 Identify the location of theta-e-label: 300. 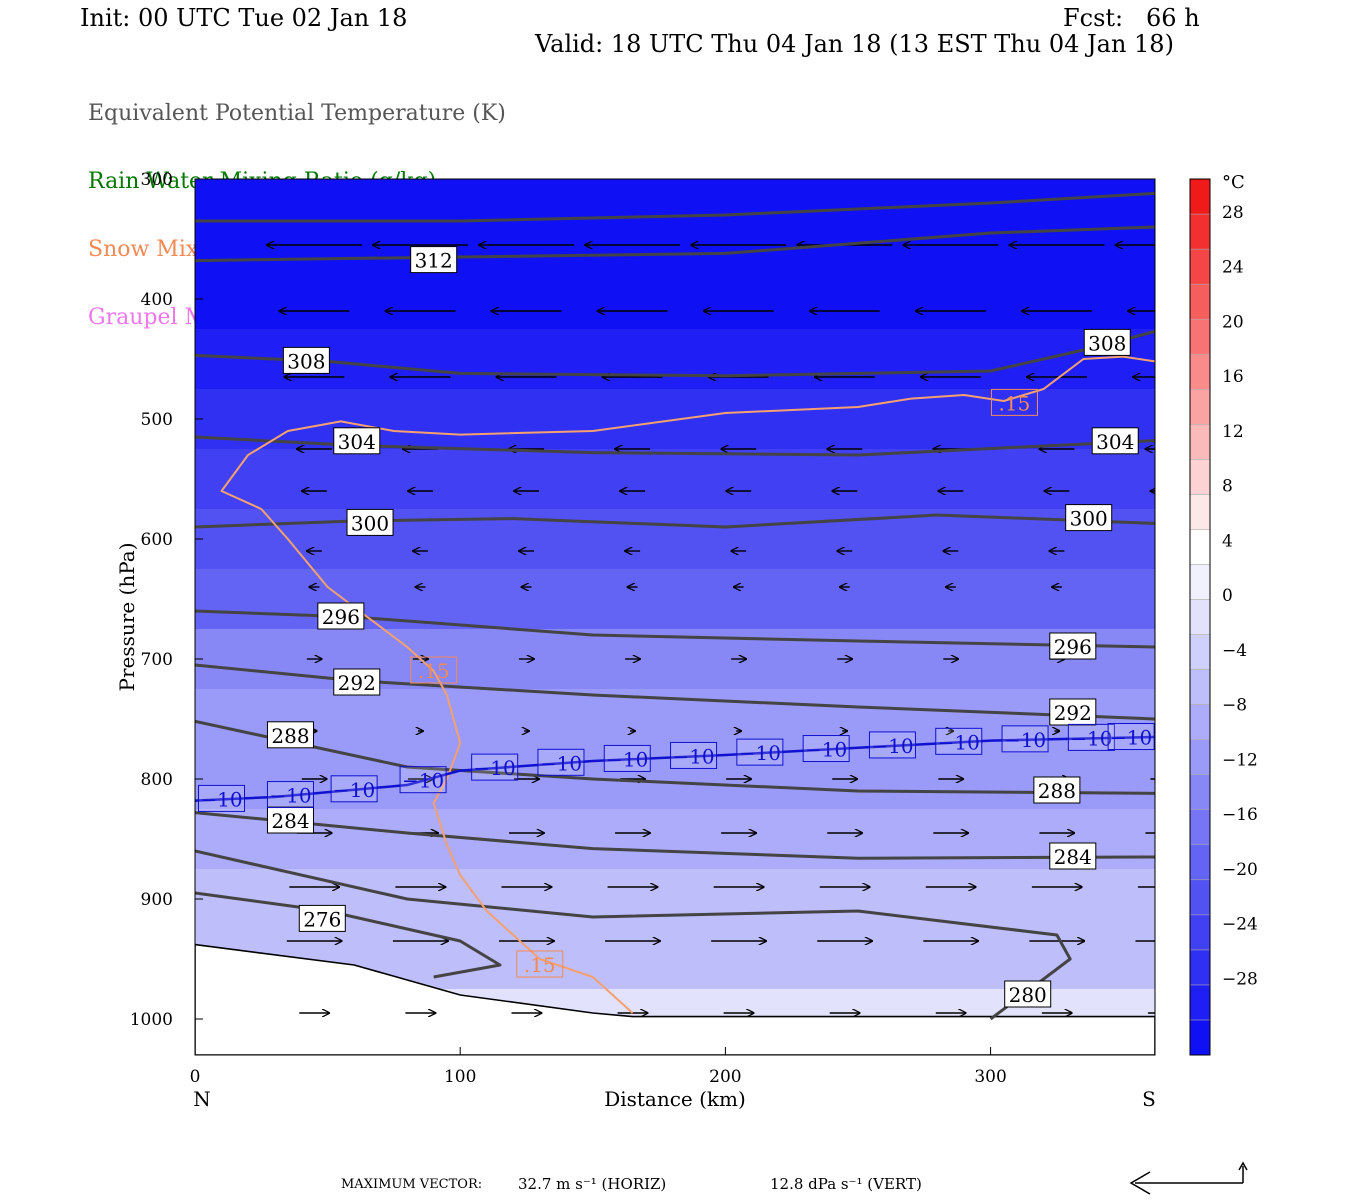
(1089, 518).